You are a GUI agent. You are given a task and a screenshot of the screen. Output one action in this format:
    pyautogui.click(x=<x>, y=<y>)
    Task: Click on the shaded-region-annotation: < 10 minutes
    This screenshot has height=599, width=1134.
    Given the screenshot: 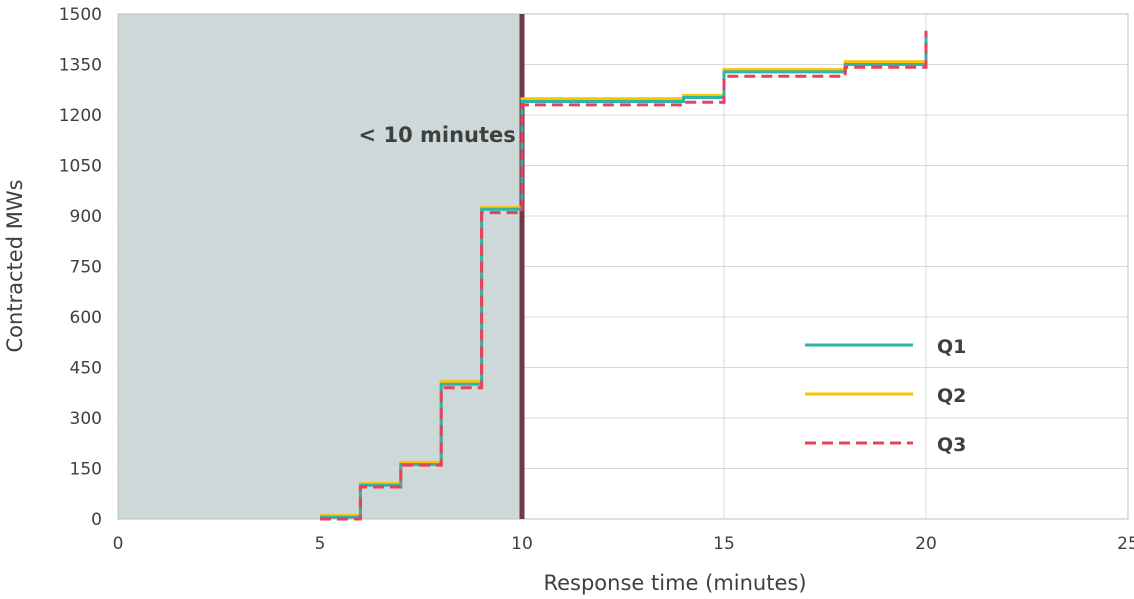 What is the action you would take?
    pyautogui.click(x=437, y=135)
    